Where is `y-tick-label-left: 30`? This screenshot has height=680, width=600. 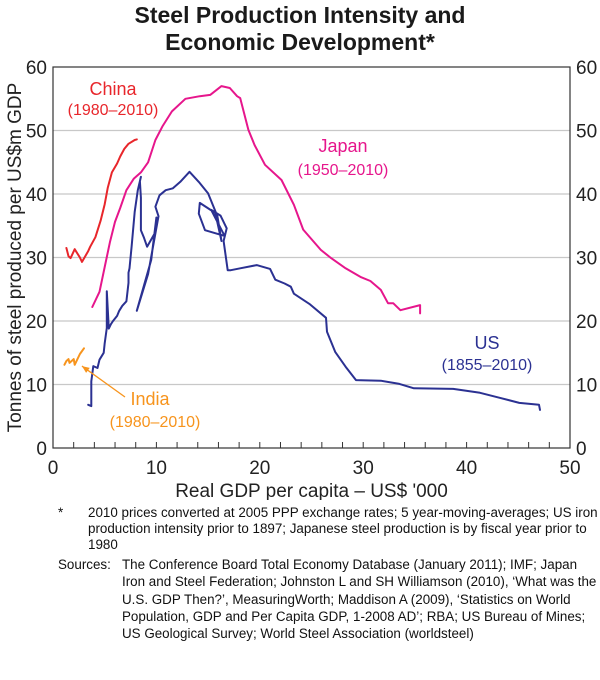
y-tick-label-left: 30 is located at coordinates (36, 259).